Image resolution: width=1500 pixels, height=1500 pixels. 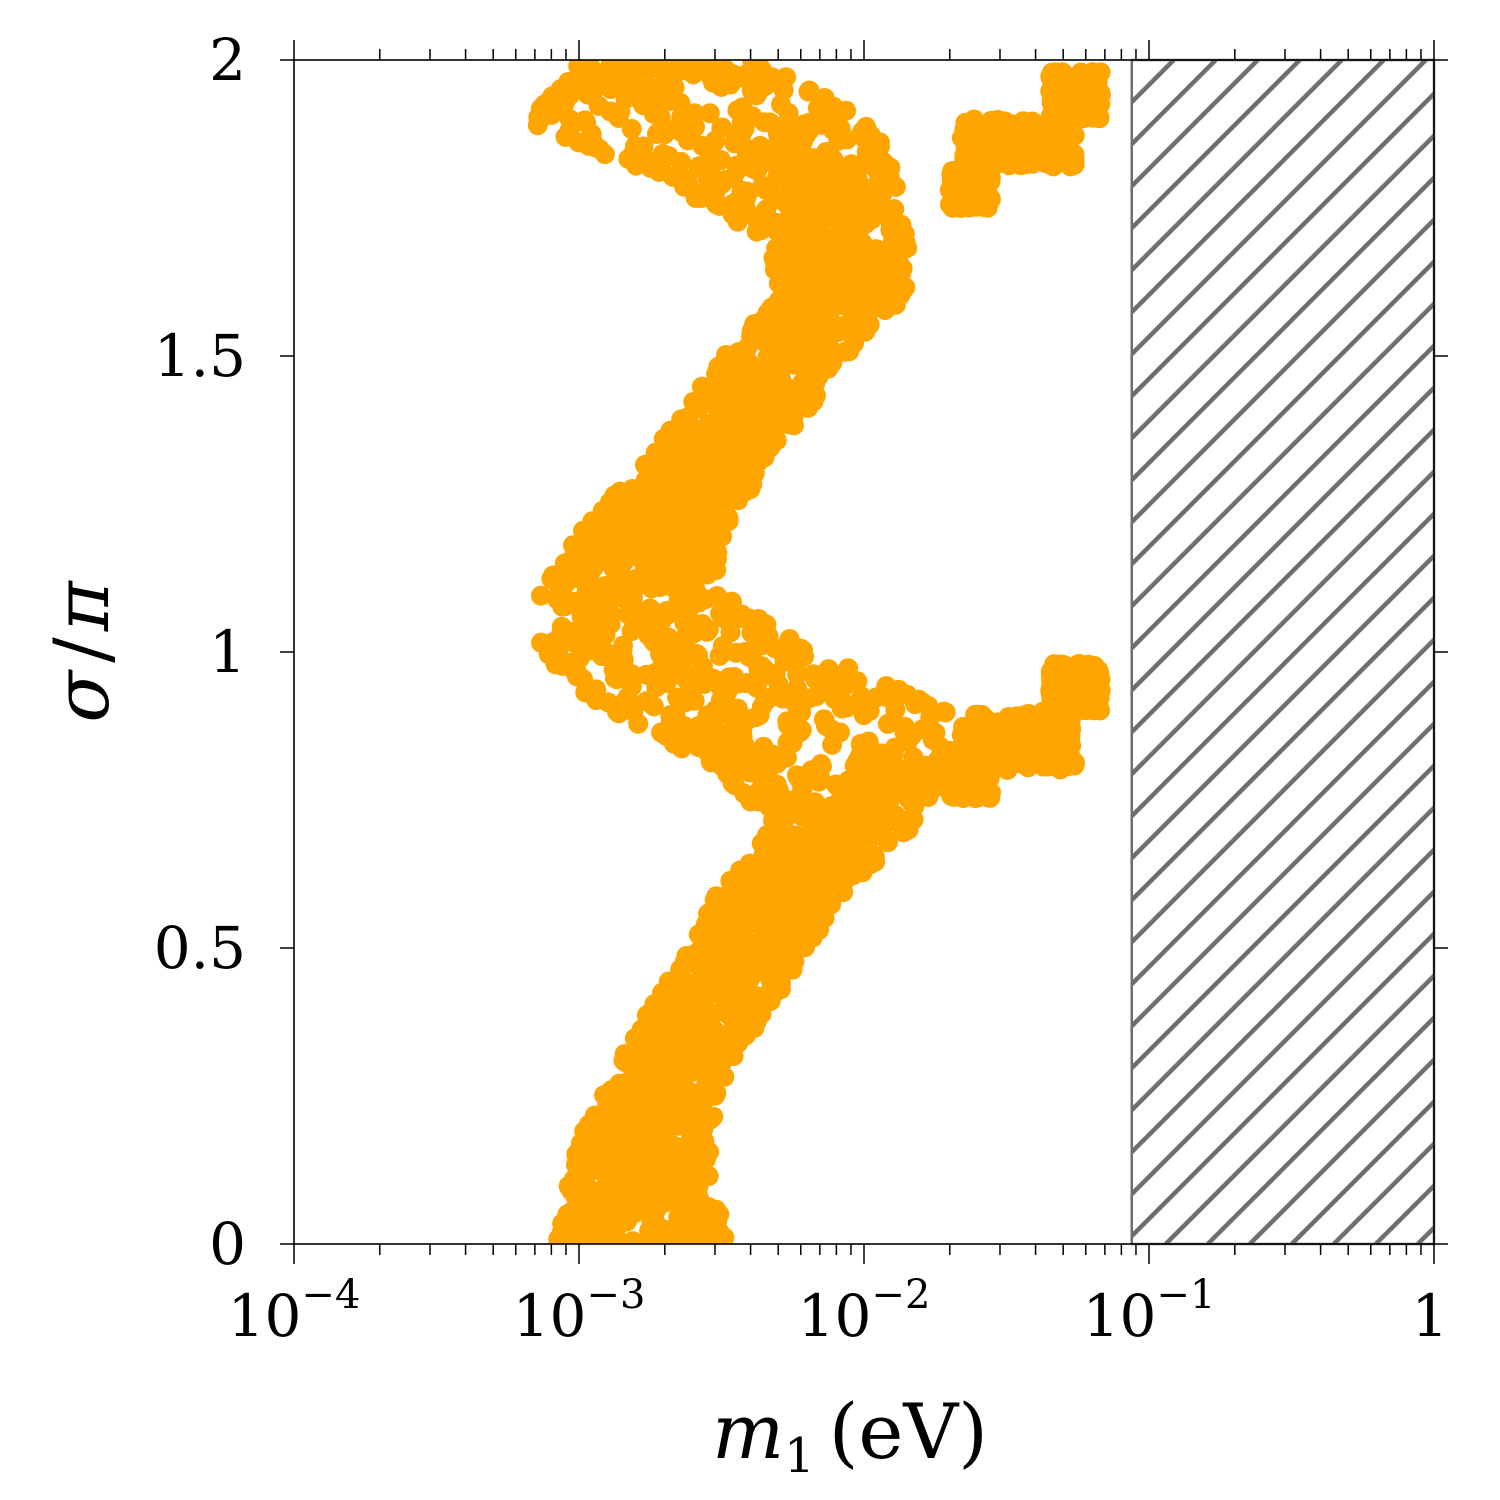 What do you see at coordinates (1185, 1295) in the screenshot?
I see `x-tick-label-exponent: −1` at bounding box center [1185, 1295].